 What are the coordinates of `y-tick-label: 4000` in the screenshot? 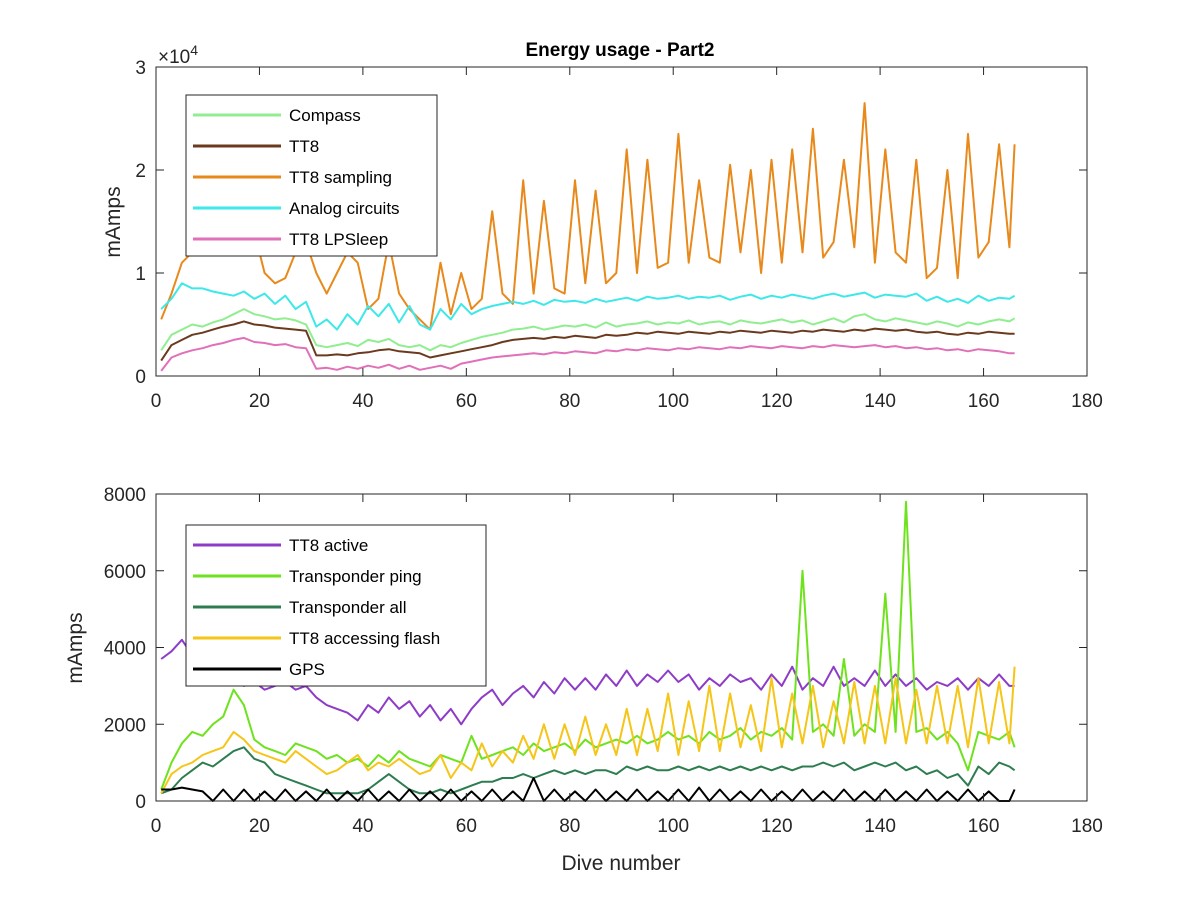 It's located at (125, 649).